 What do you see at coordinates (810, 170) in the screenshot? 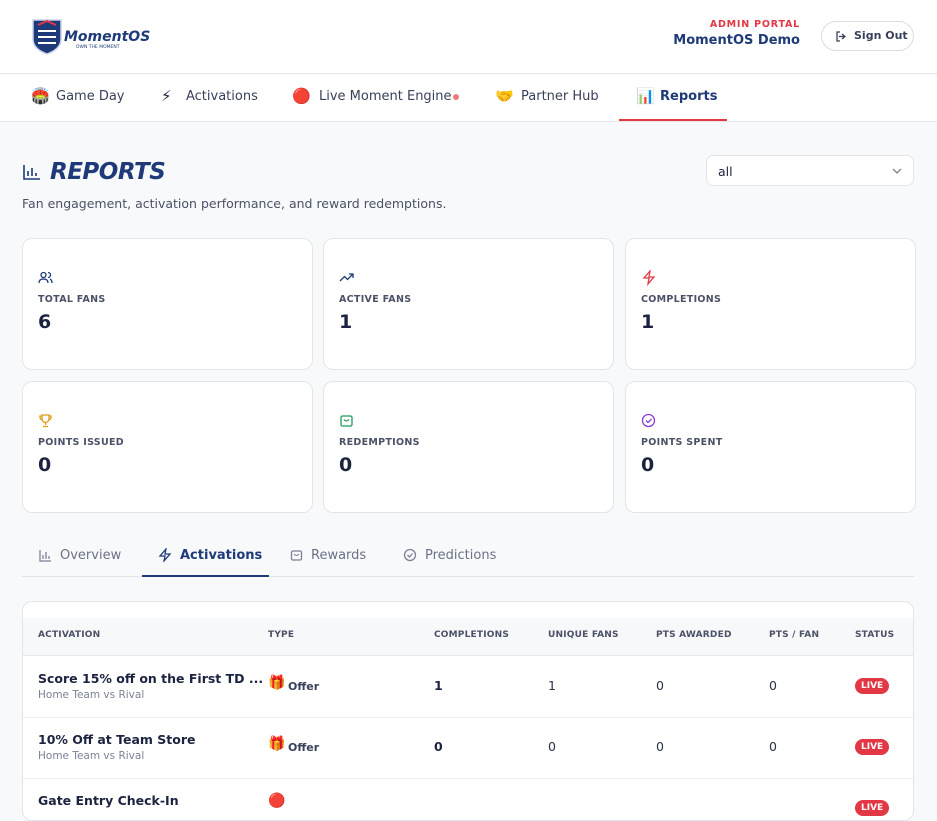
I see `filter-select: all` at bounding box center [810, 170].